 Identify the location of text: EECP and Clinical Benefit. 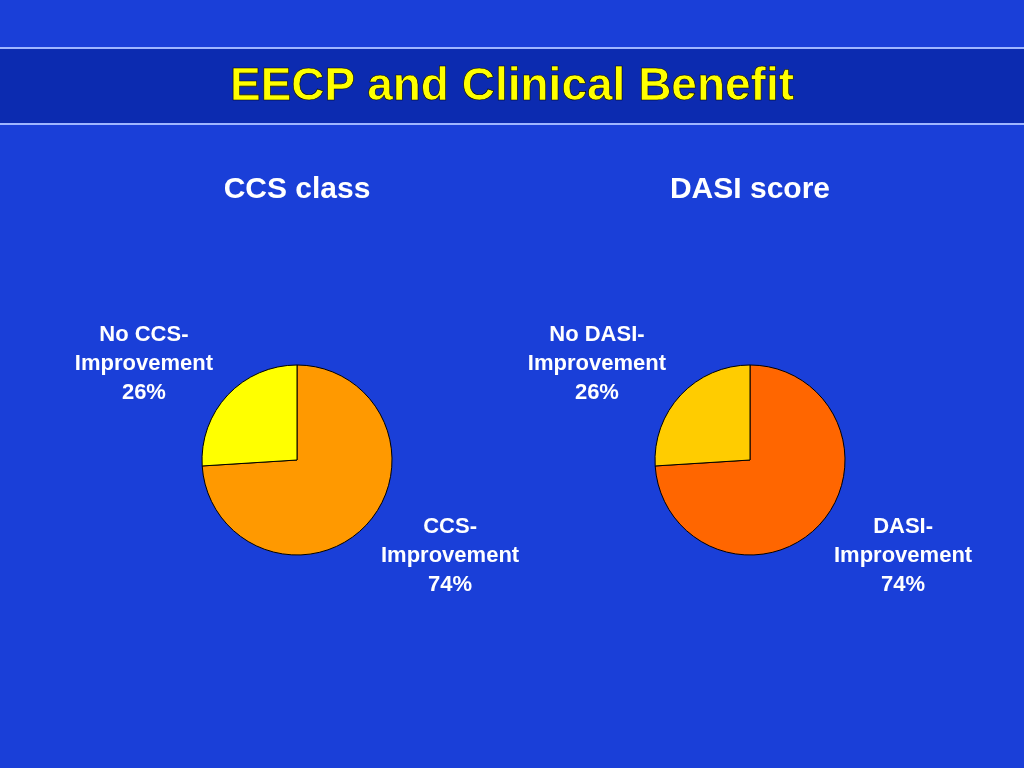
(512, 84).